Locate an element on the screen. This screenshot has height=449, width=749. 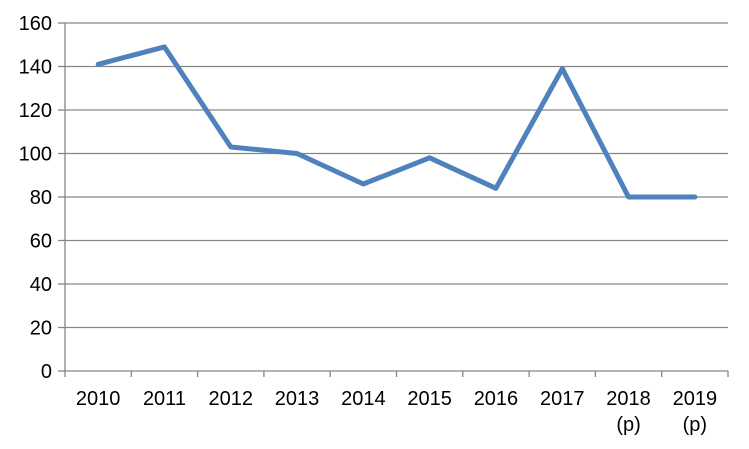
y-tick-label: 160 is located at coordinates (35, 24).